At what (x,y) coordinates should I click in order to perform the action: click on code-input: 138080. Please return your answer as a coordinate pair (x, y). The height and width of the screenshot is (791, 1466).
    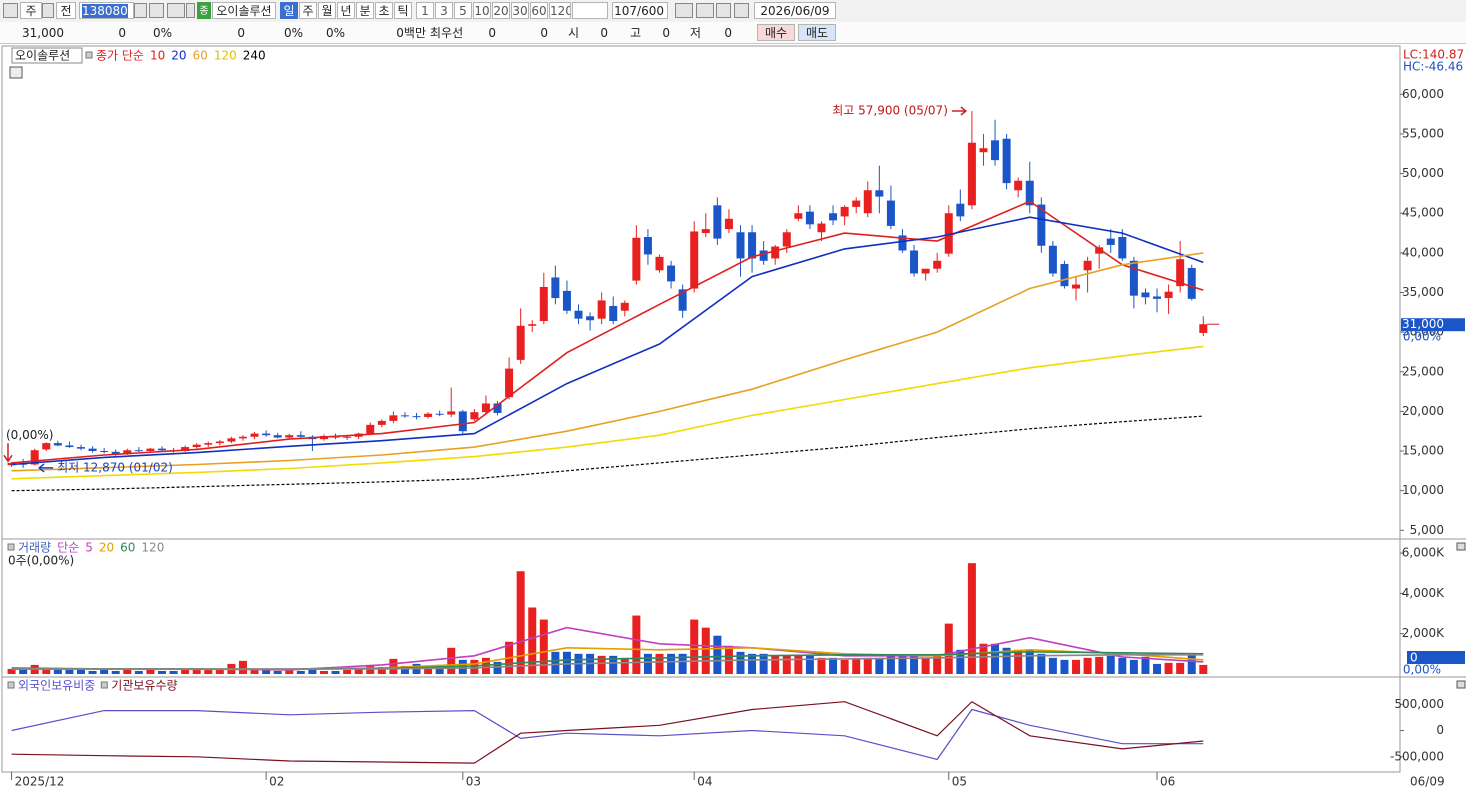
    Looking at the image, I should click on (106, 10).